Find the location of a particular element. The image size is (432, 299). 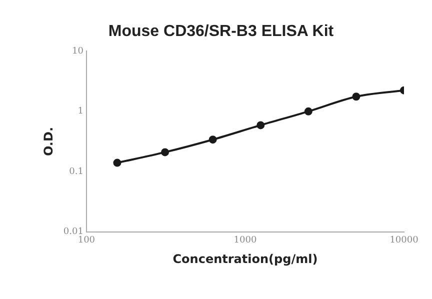

x-tick-label: 1000 is located at coordinates (245, 241).